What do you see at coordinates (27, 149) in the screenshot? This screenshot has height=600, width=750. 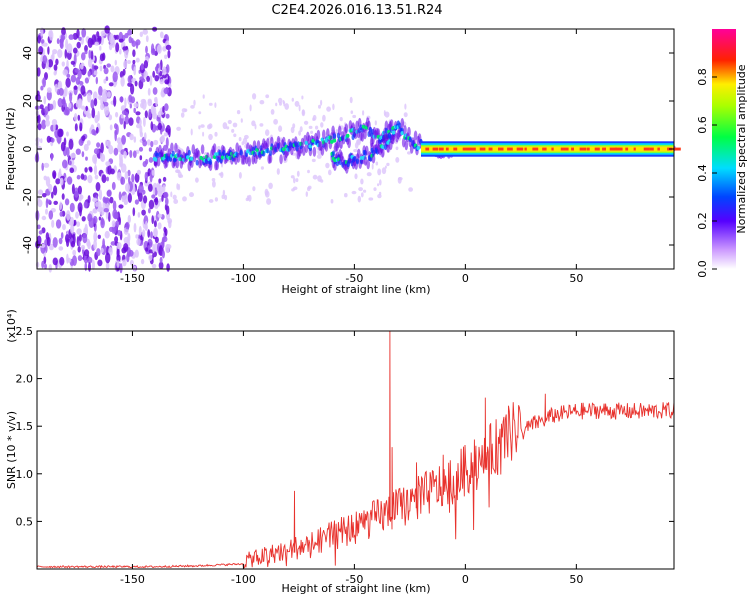 I see `ytick-label: 0` at bounding box center [27, 149].